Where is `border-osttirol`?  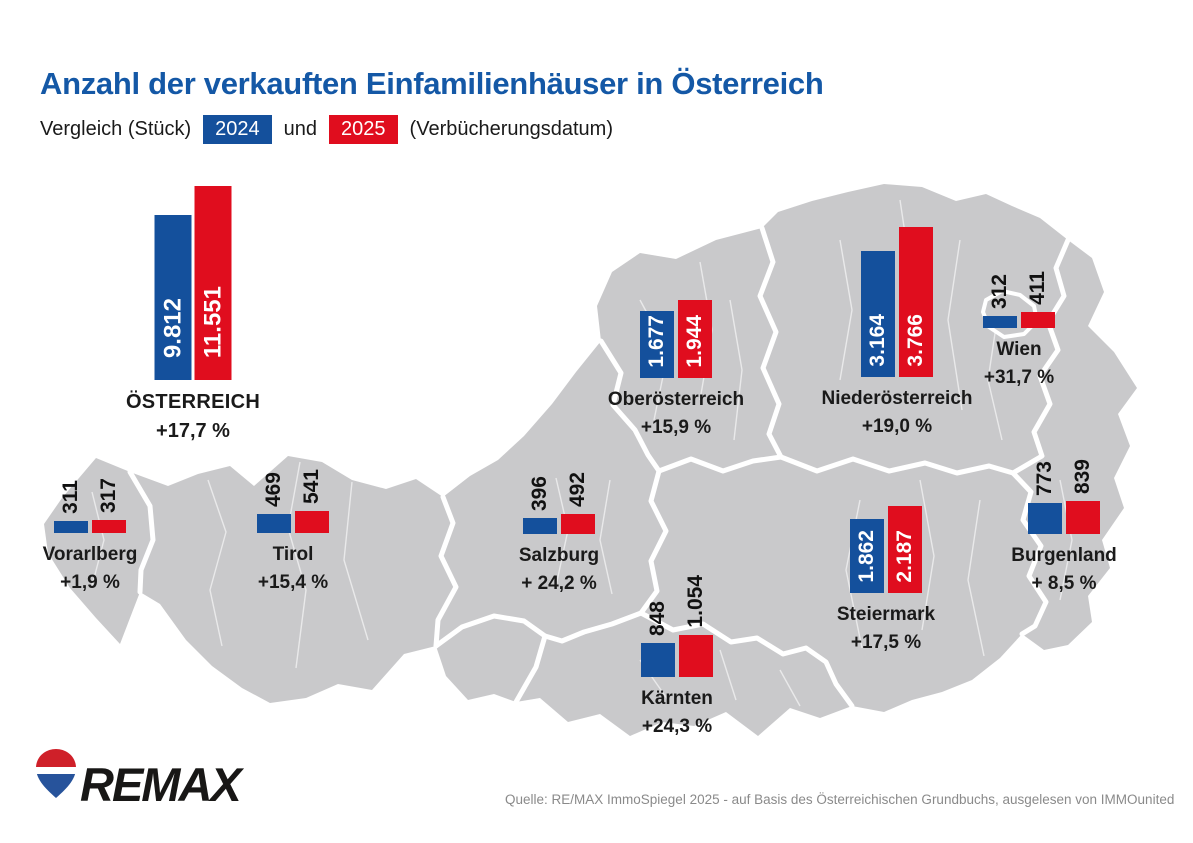 border-osttirol is located at coordinates (490, 659).